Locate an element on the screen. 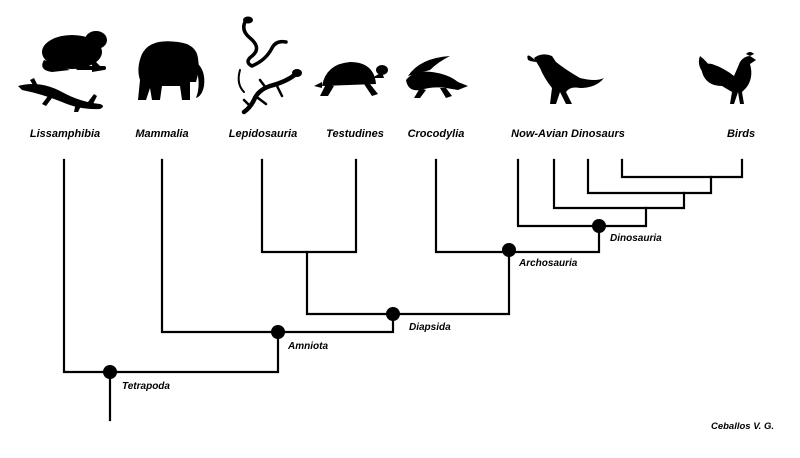 This screenshot has width=800, height=458. turtle-icon is located at coordinates (351, 79).